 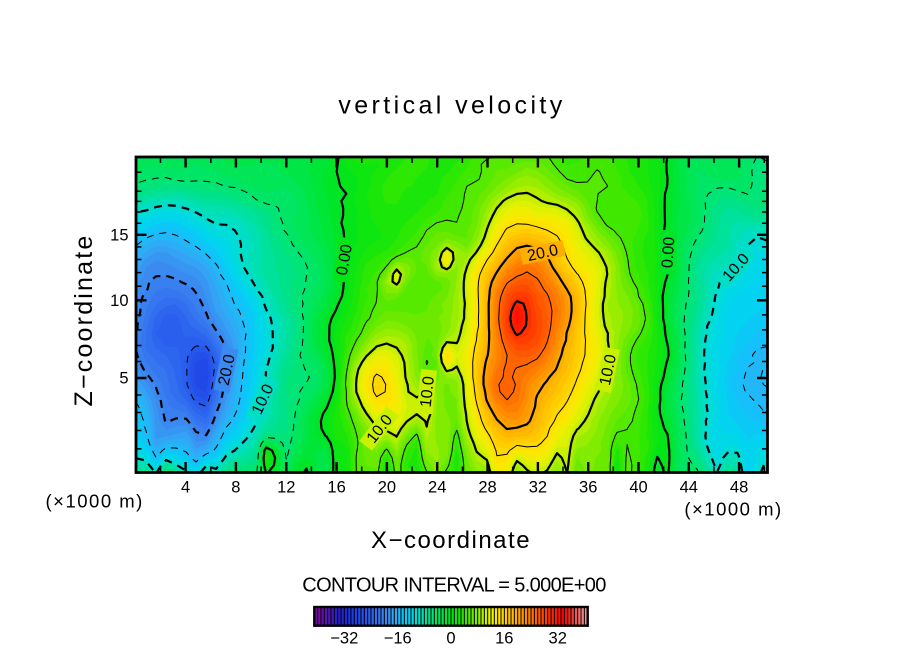 What do you see at coordinates (119, 235) in the screenshot?
I see `svg-text: 15` at bounding box center [119, 235].